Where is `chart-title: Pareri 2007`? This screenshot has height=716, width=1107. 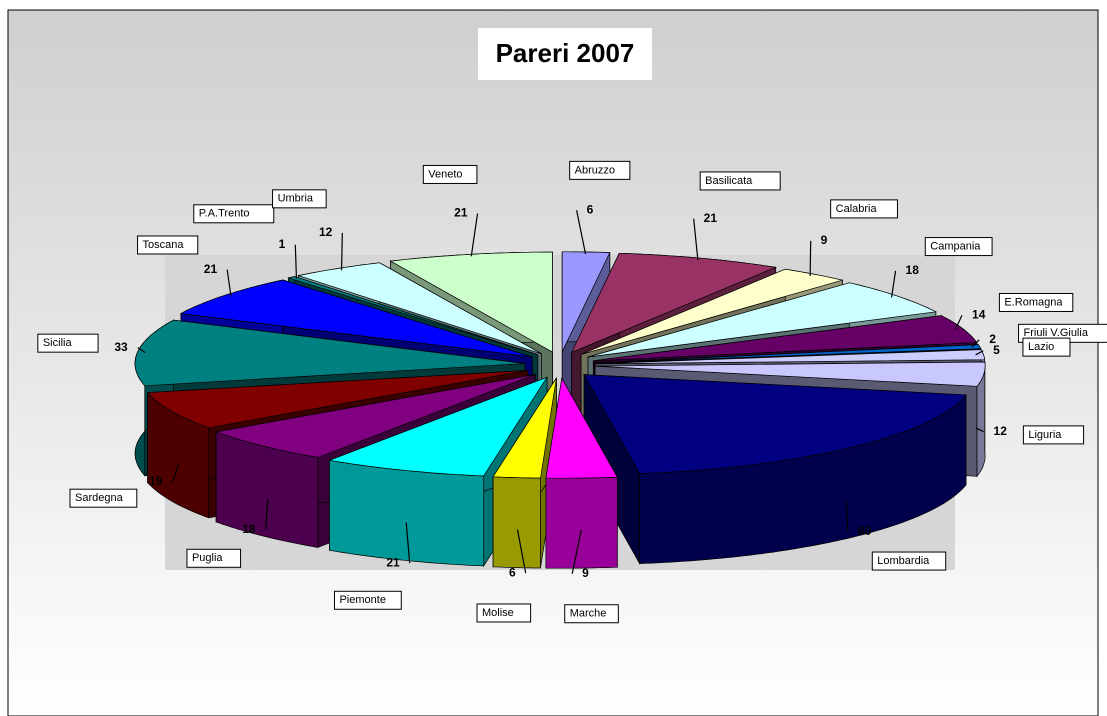 chart-title: Pareri 2007 is located at coordinates (565, 53).